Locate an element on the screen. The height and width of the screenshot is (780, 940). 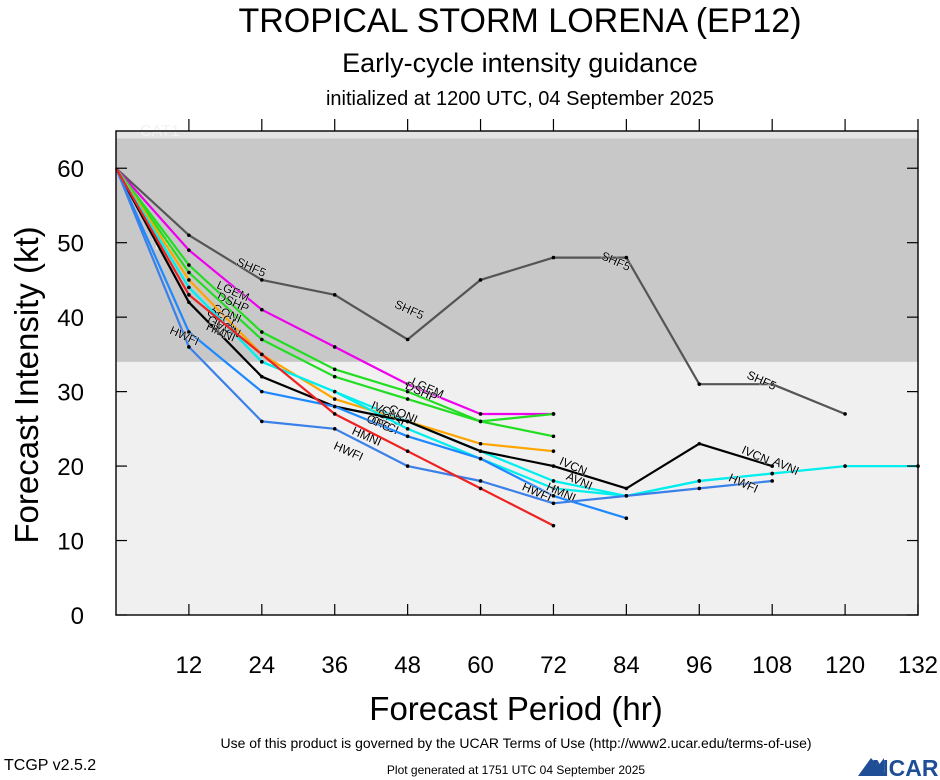
x-tick-label: 36 is located at coordinates (334, 665).